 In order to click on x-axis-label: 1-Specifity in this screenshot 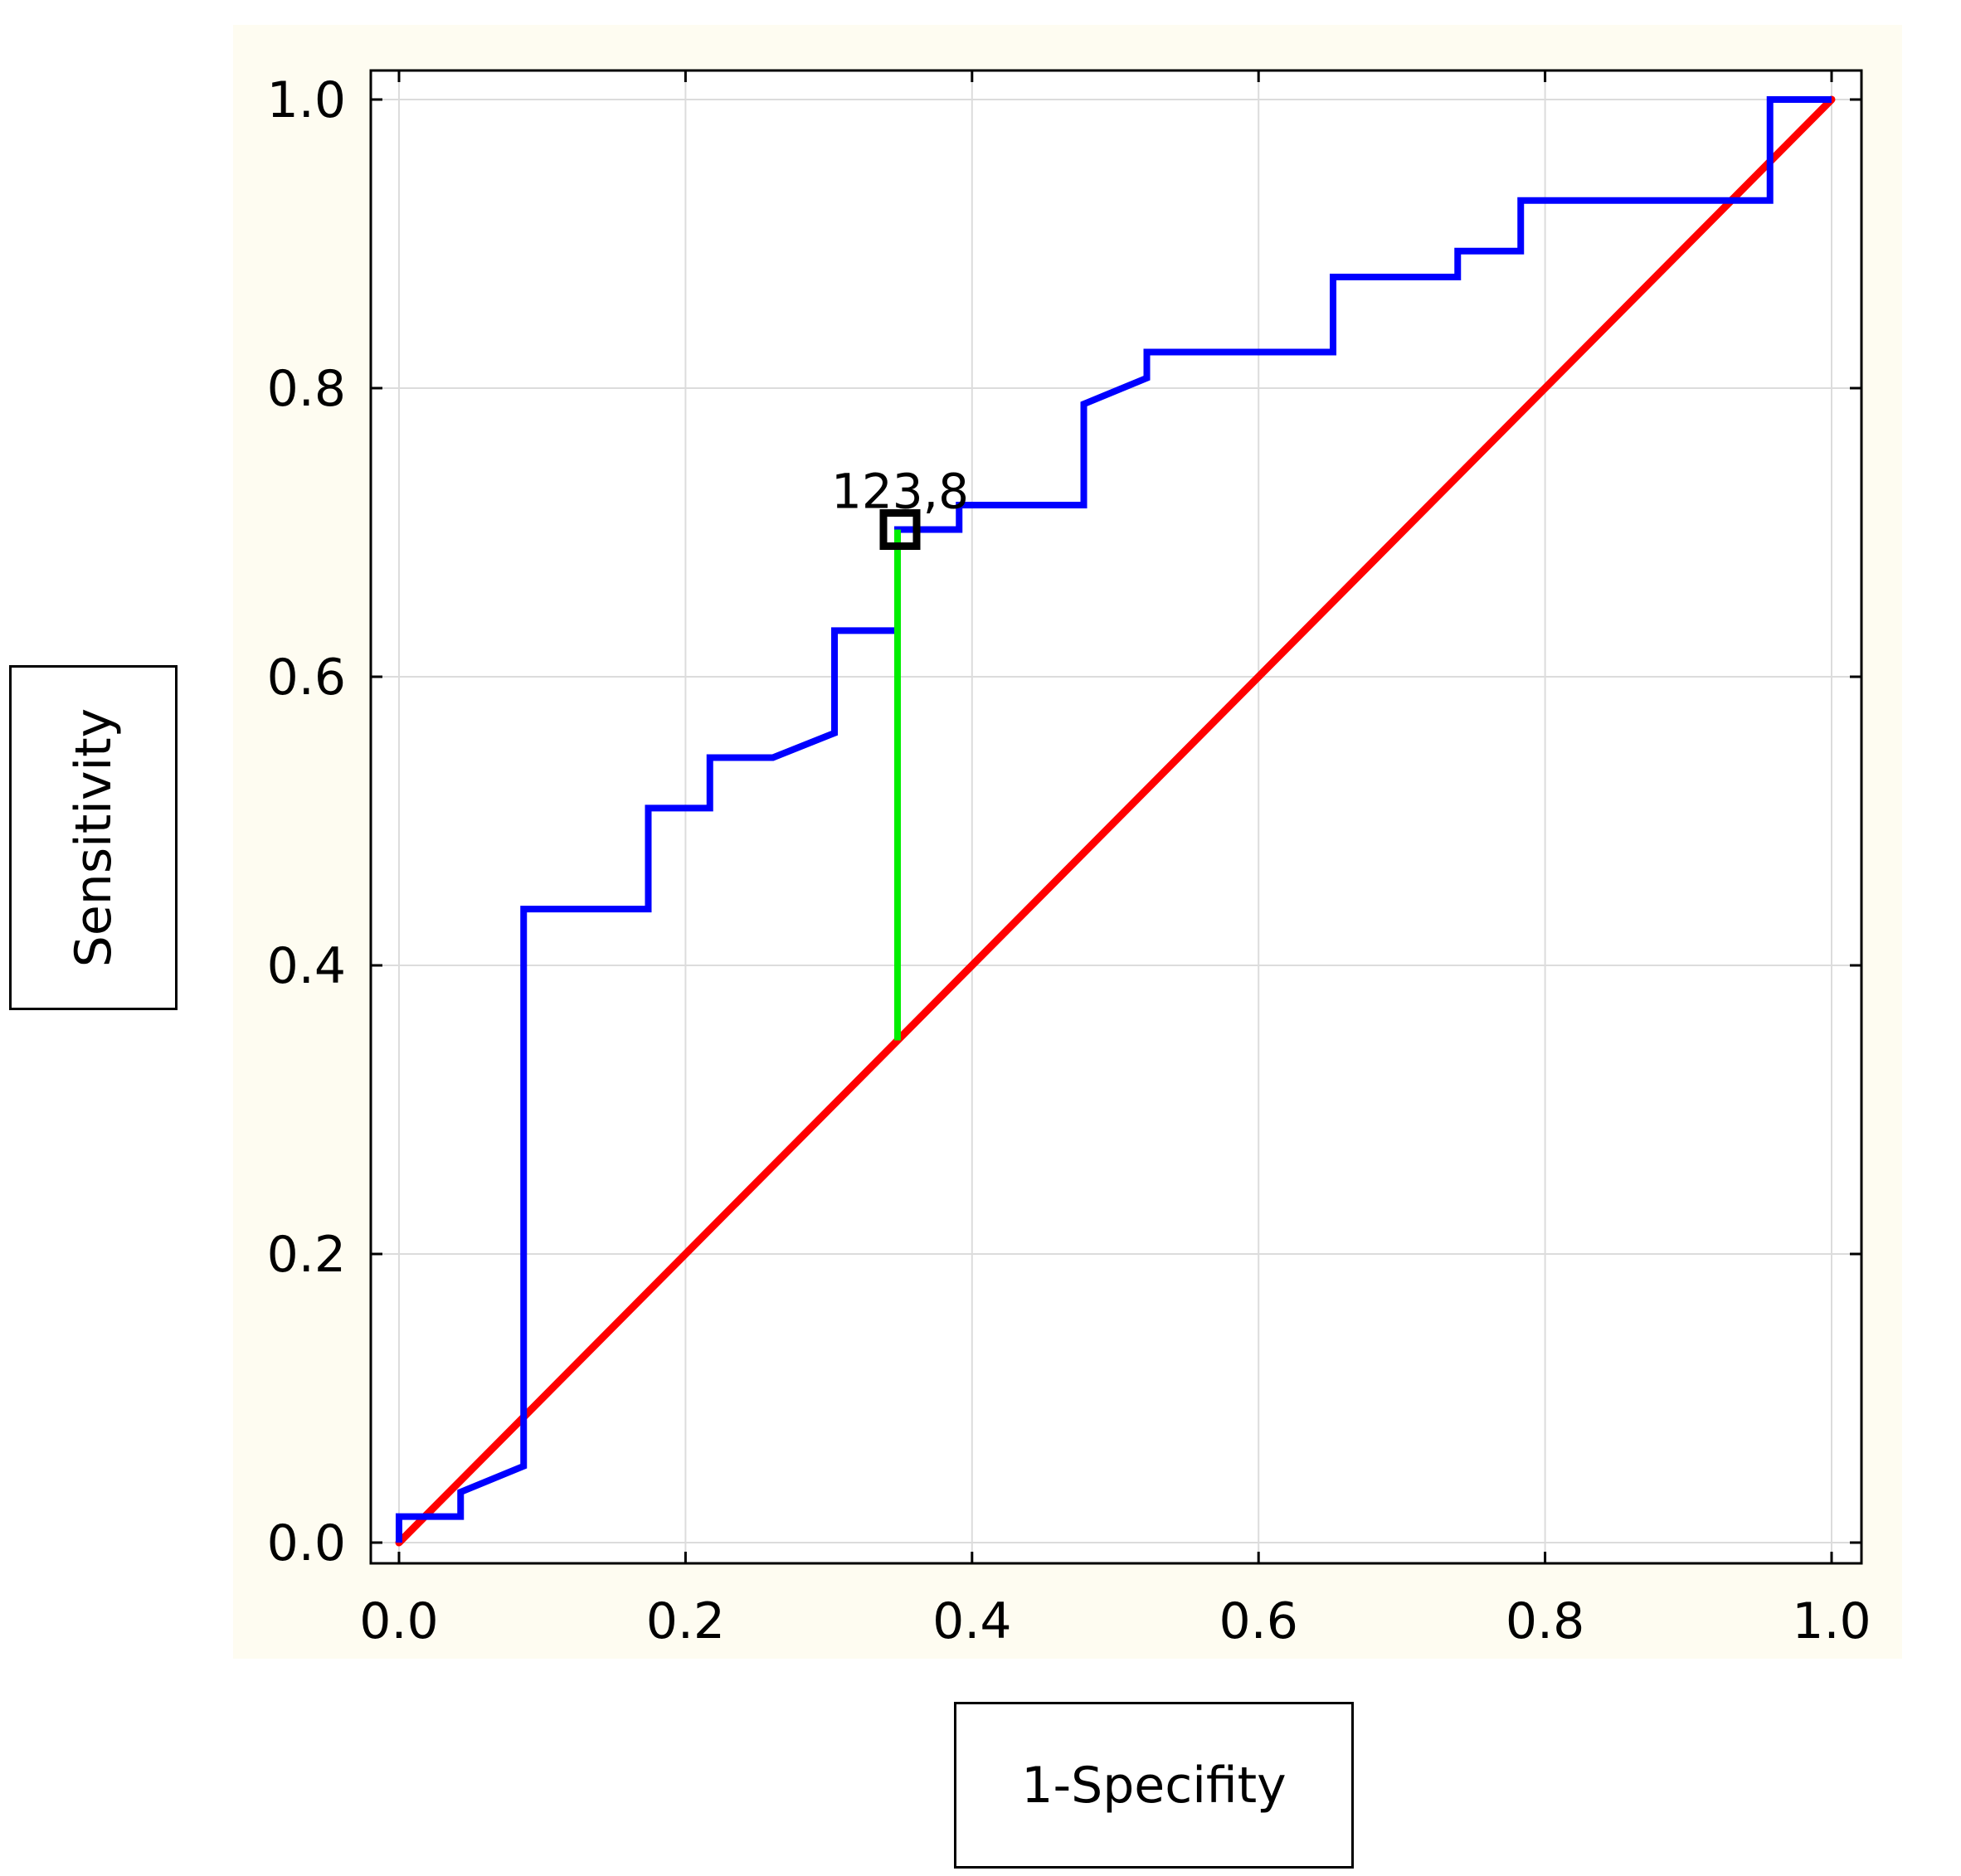, I will do `click(1154, 1785)`.